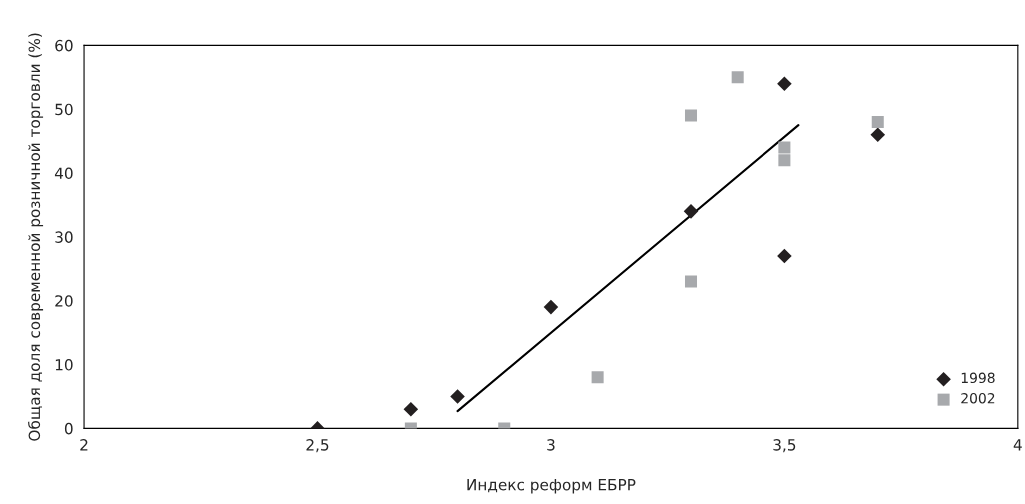 The width and height of the screenshot is (1025, 504). I want to click on y-tick-label: 10, so click(64, 365).